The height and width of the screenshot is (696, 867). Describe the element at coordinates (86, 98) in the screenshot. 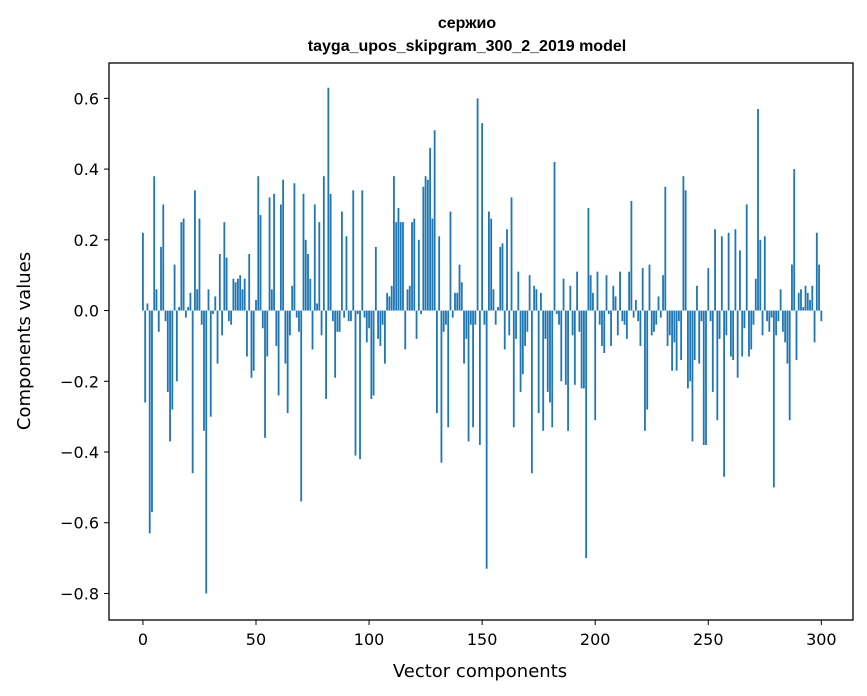

I see `y-tick-label: 0.6` at that location.